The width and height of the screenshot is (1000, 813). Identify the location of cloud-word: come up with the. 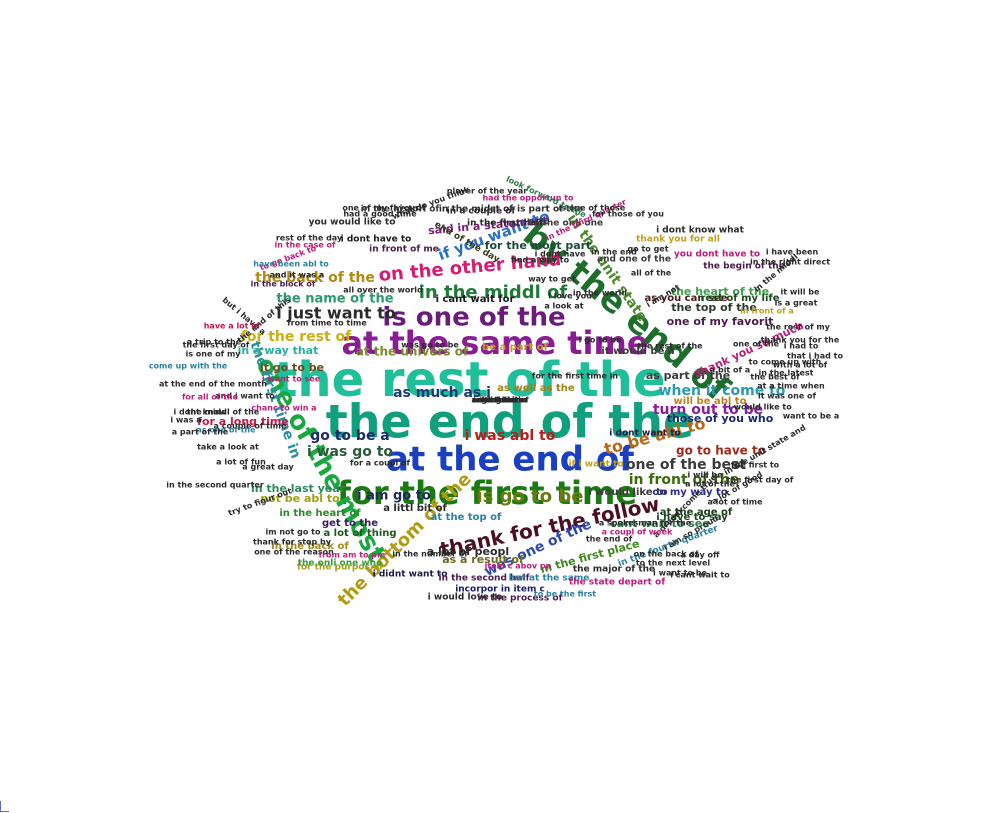
(188, 366).